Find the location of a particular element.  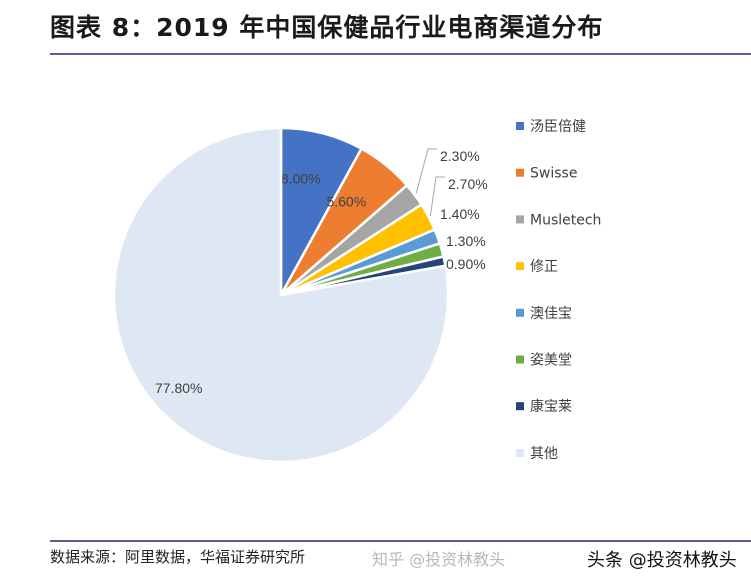

source-note: 数据来源：阿里数据，华福证券研究所 is located at coordinates (178, 557).